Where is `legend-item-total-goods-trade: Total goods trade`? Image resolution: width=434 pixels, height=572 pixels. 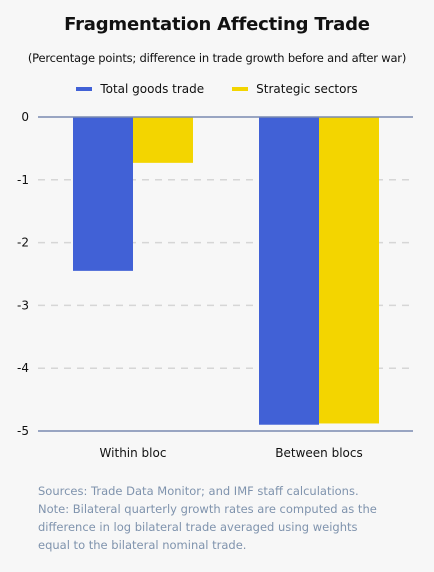
legend-item-total-goods-trade: Total goods trade is located at coordinates (140, 89).